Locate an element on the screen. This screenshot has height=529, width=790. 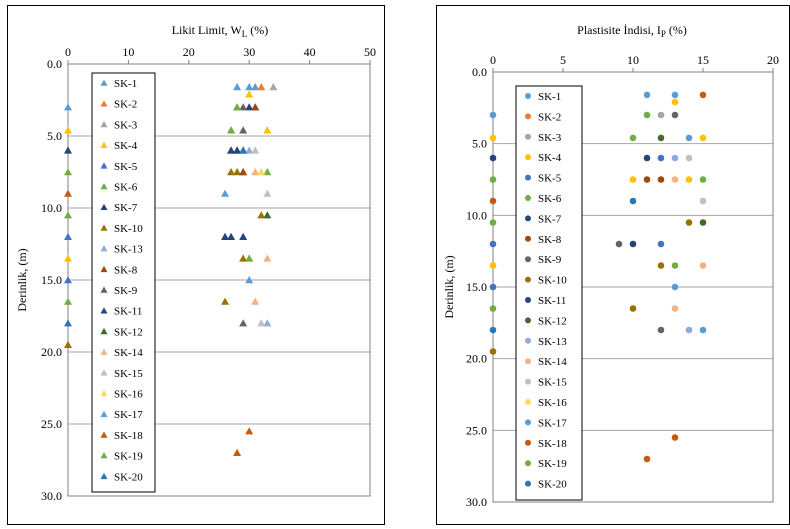
legend-label: SK-10 is located at coordinates (552, 281).